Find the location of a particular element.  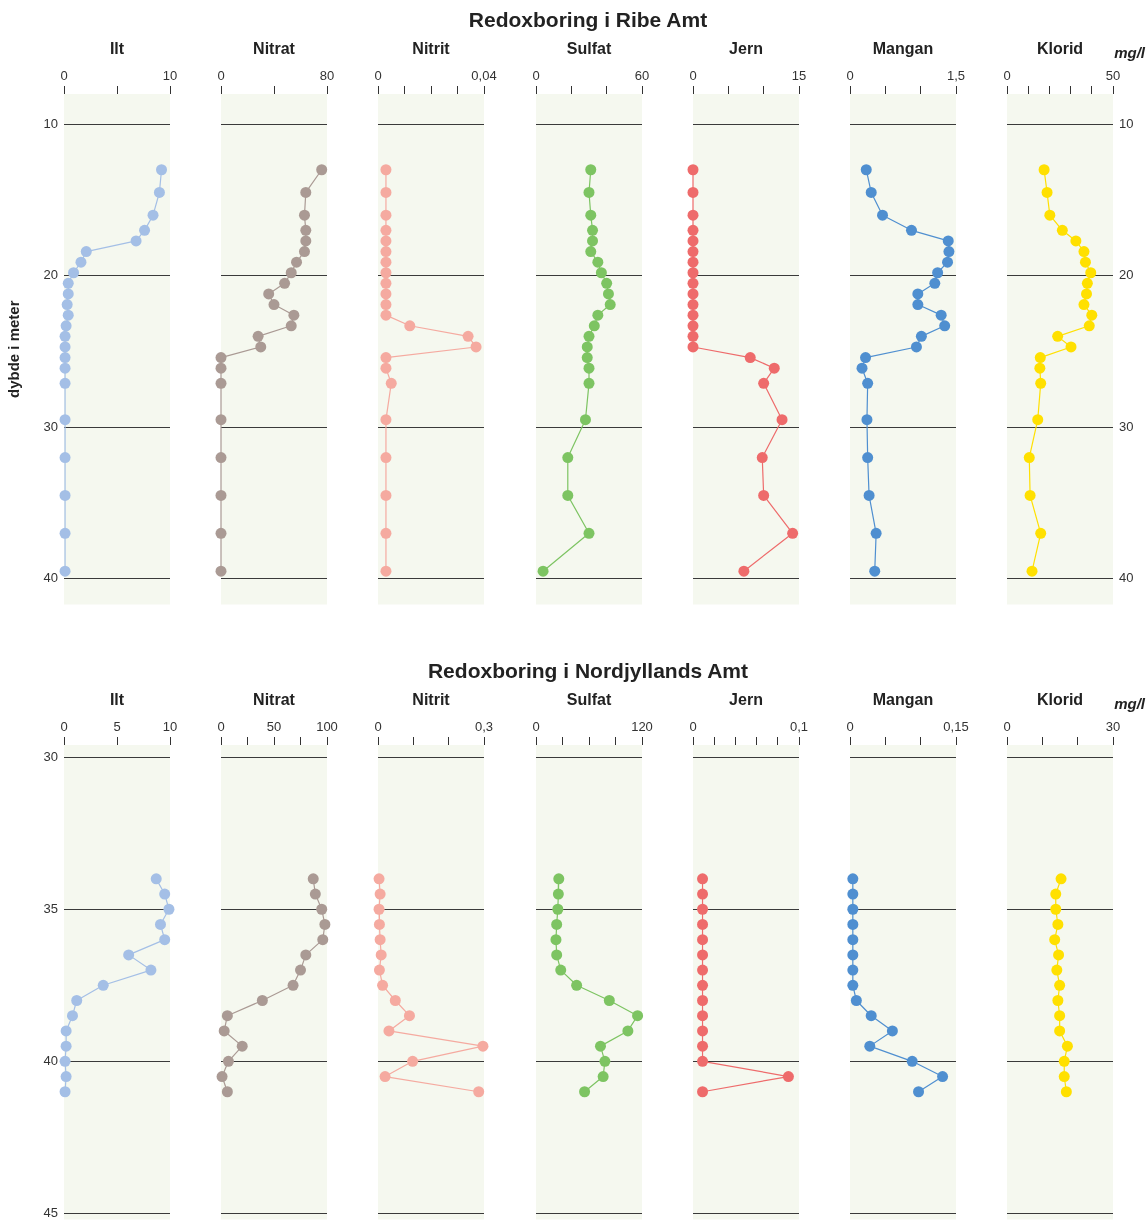

x-tick-label: 5 is located at coordinates (117, 726).